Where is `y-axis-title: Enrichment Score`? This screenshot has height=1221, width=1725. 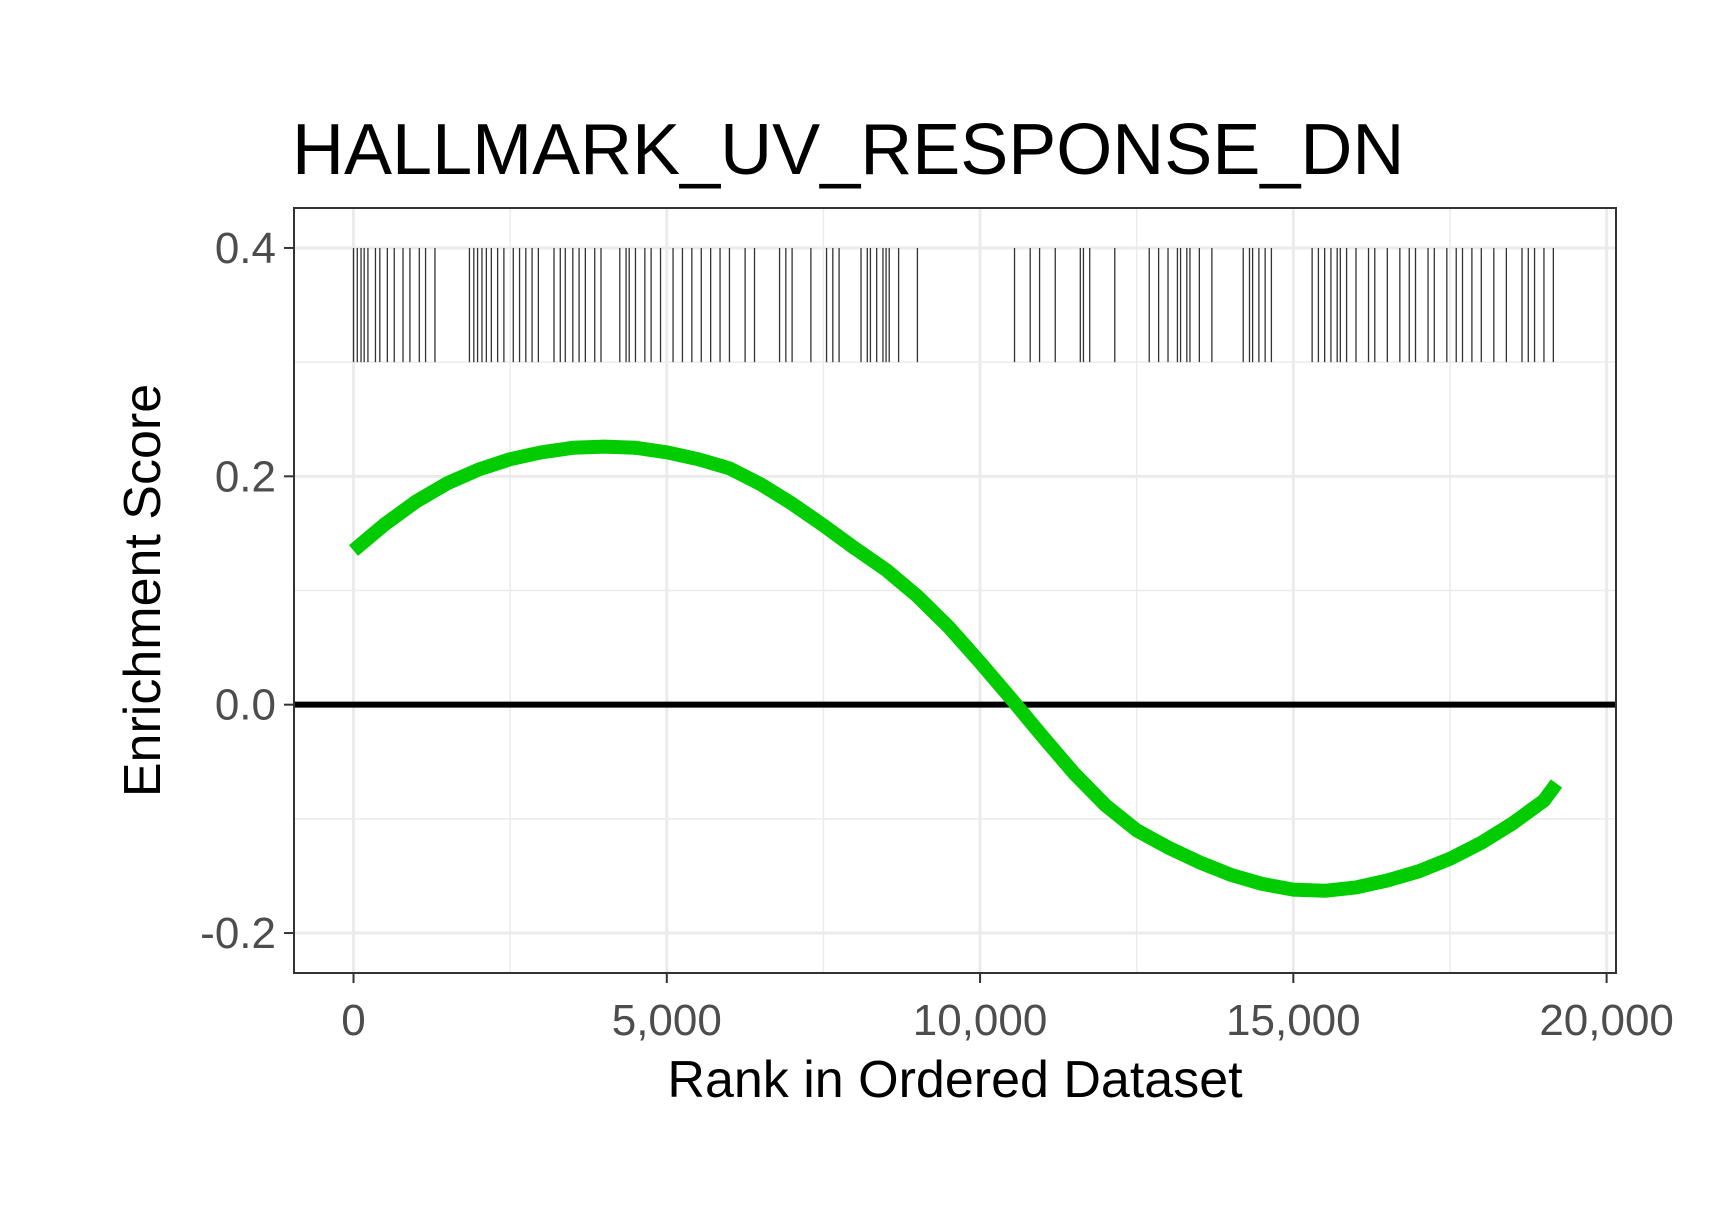
y-axis-title: Enrichment Score is located at coordinates (143, 590).